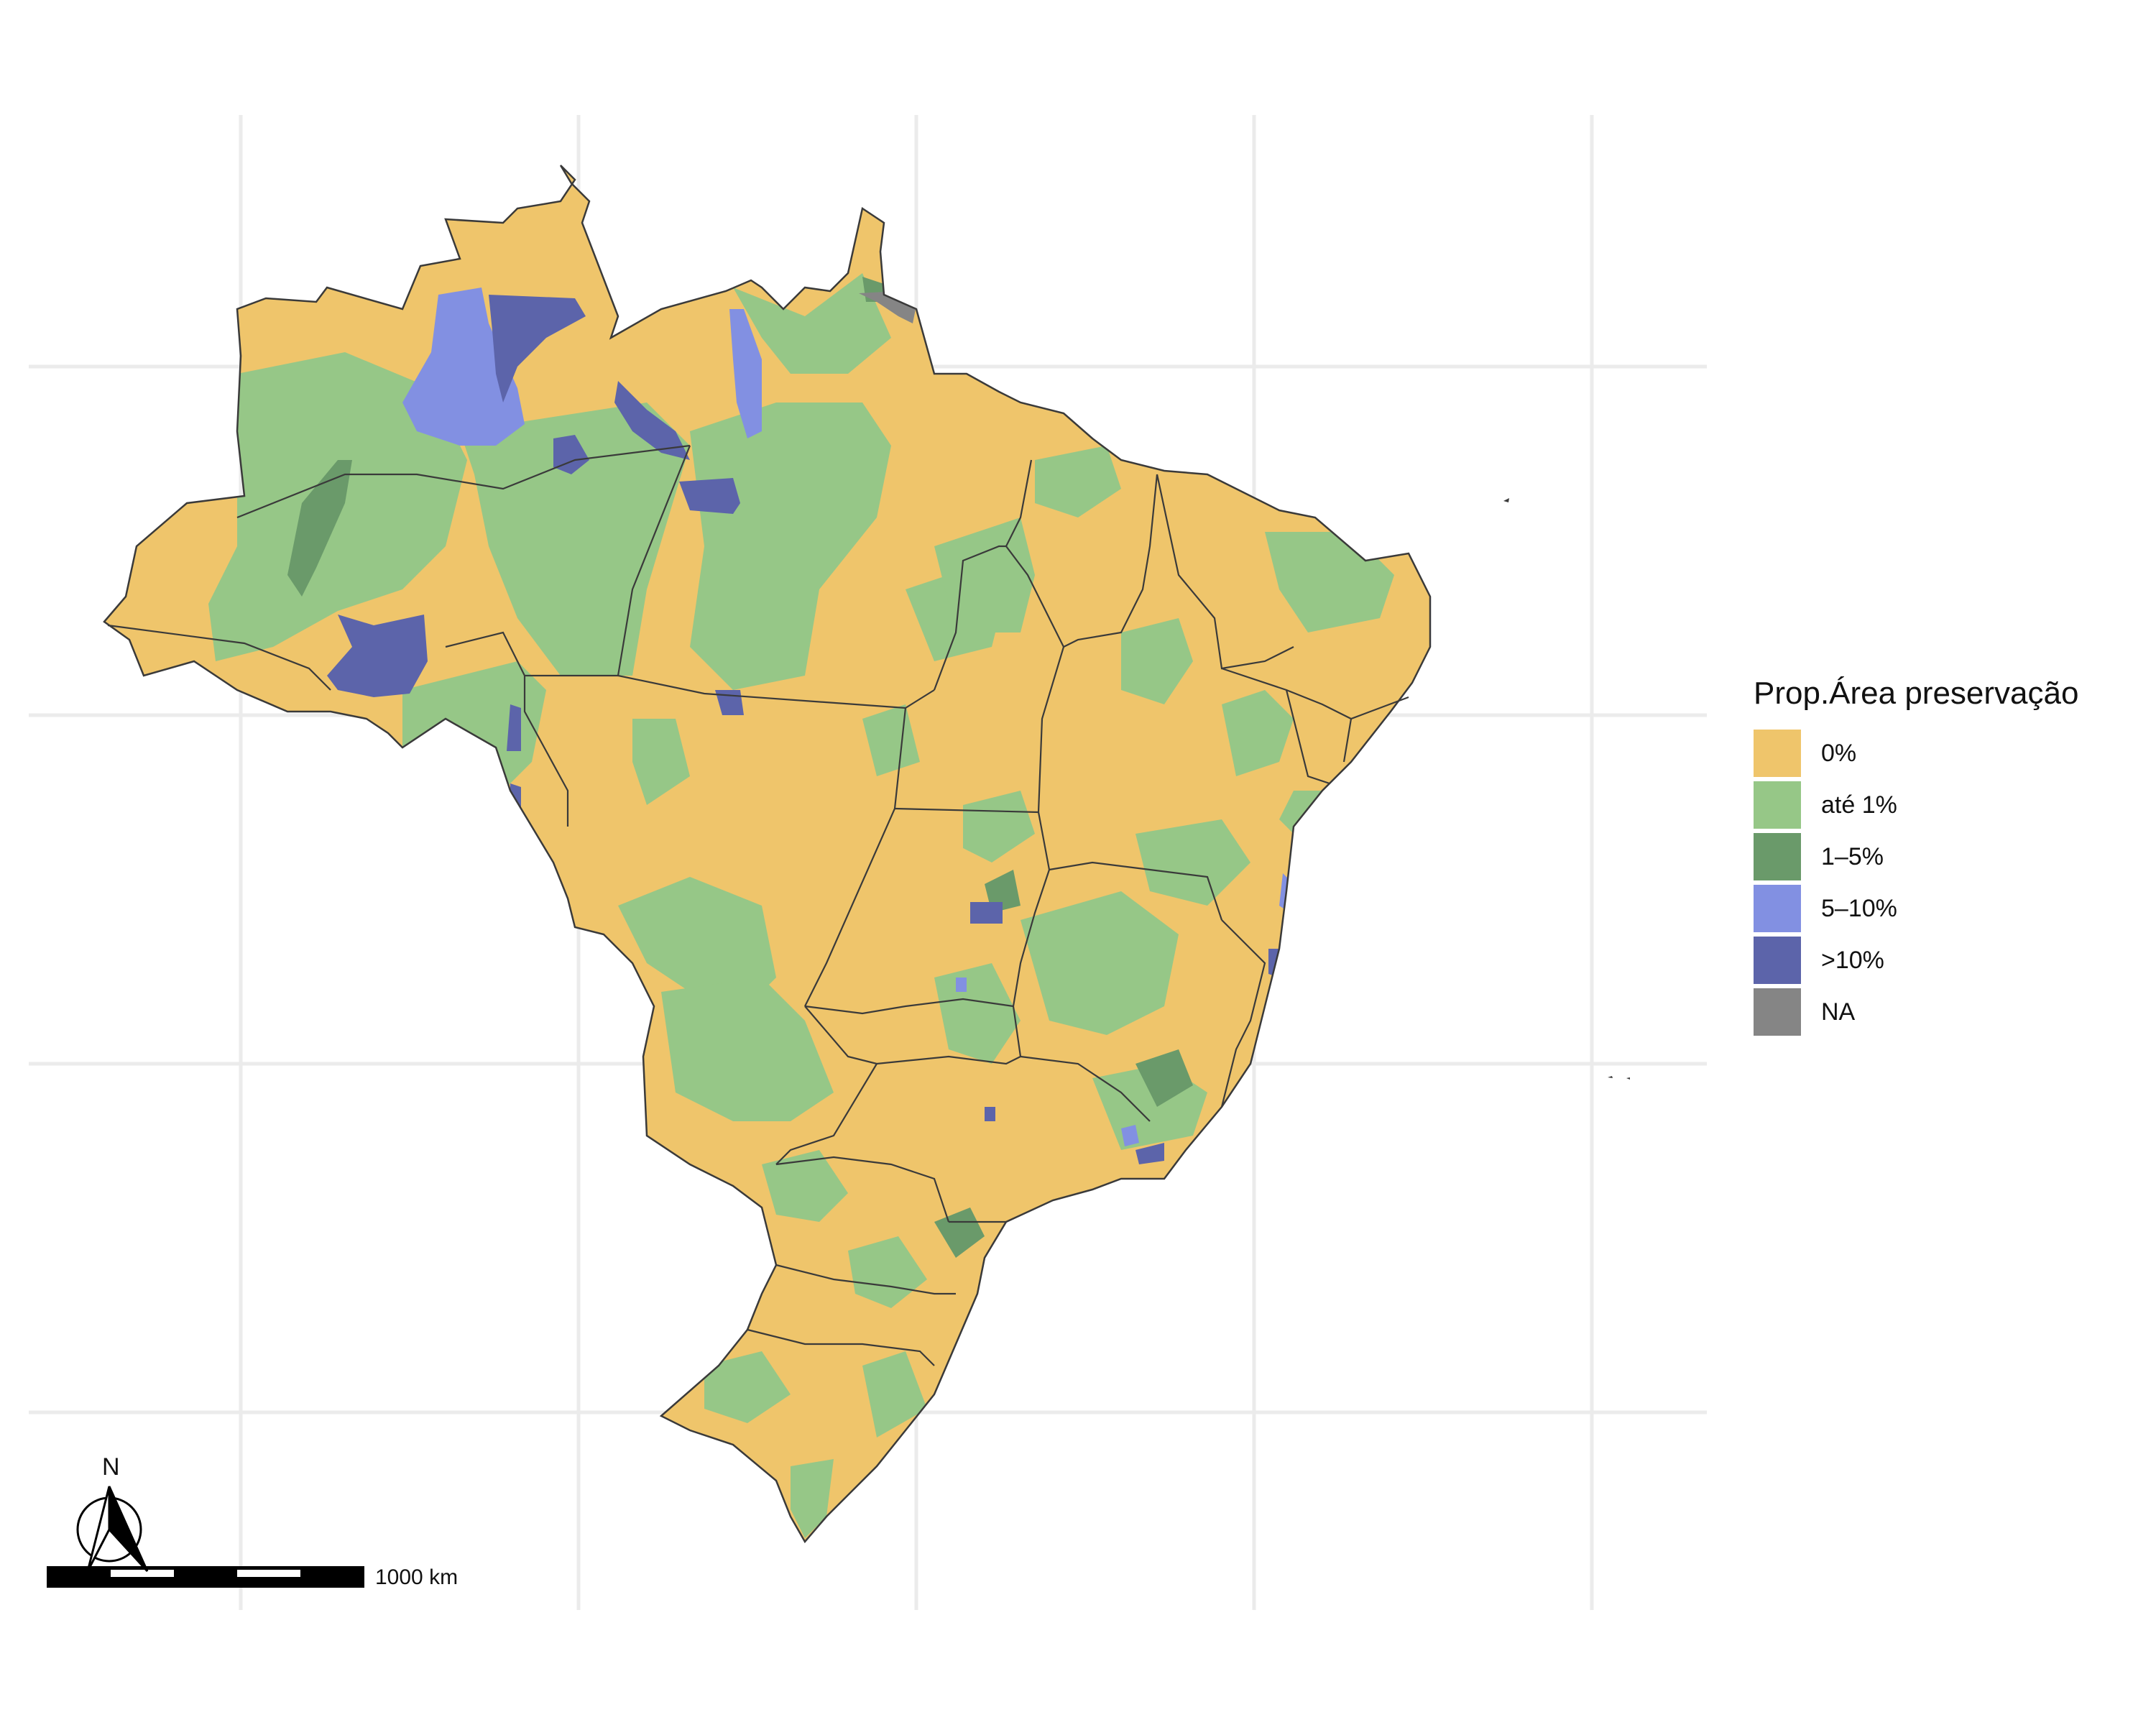  What do you see at coordinates (1566, 789) in the screenshot?
I see `islands` at bounding box center [1566, 789].